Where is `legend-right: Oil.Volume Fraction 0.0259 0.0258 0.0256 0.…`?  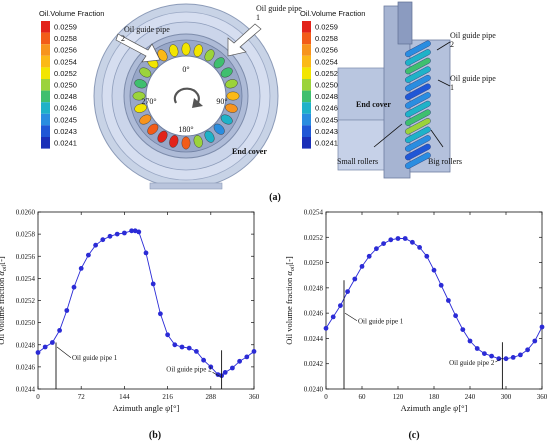 legend-right: Oil.Volume Fraction 0.0259 0.0258 0.0256 0.… is located at coordinates (332, 79).